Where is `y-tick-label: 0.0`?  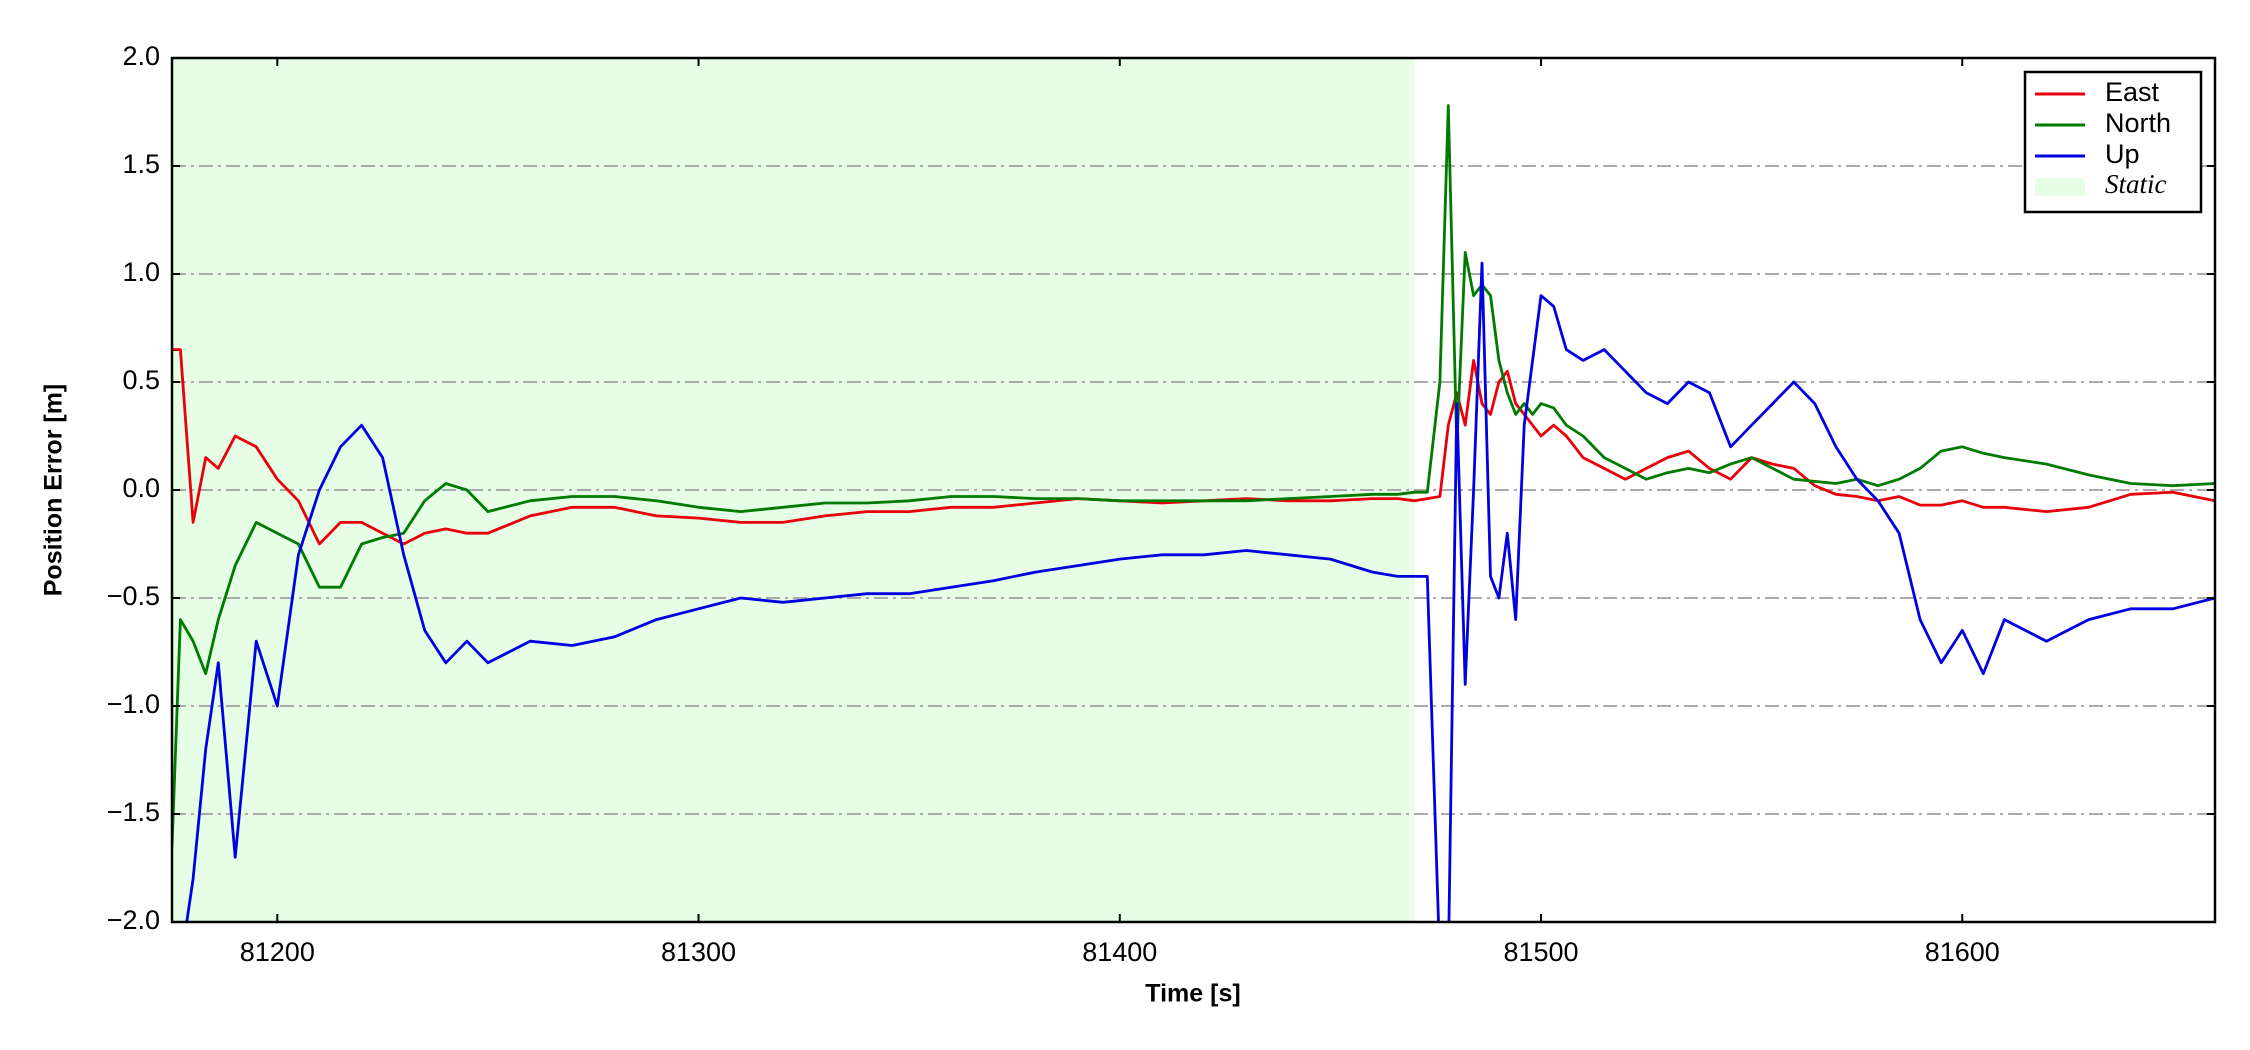 y-tick-label: 0.0 is located at coordinates (141, 488).